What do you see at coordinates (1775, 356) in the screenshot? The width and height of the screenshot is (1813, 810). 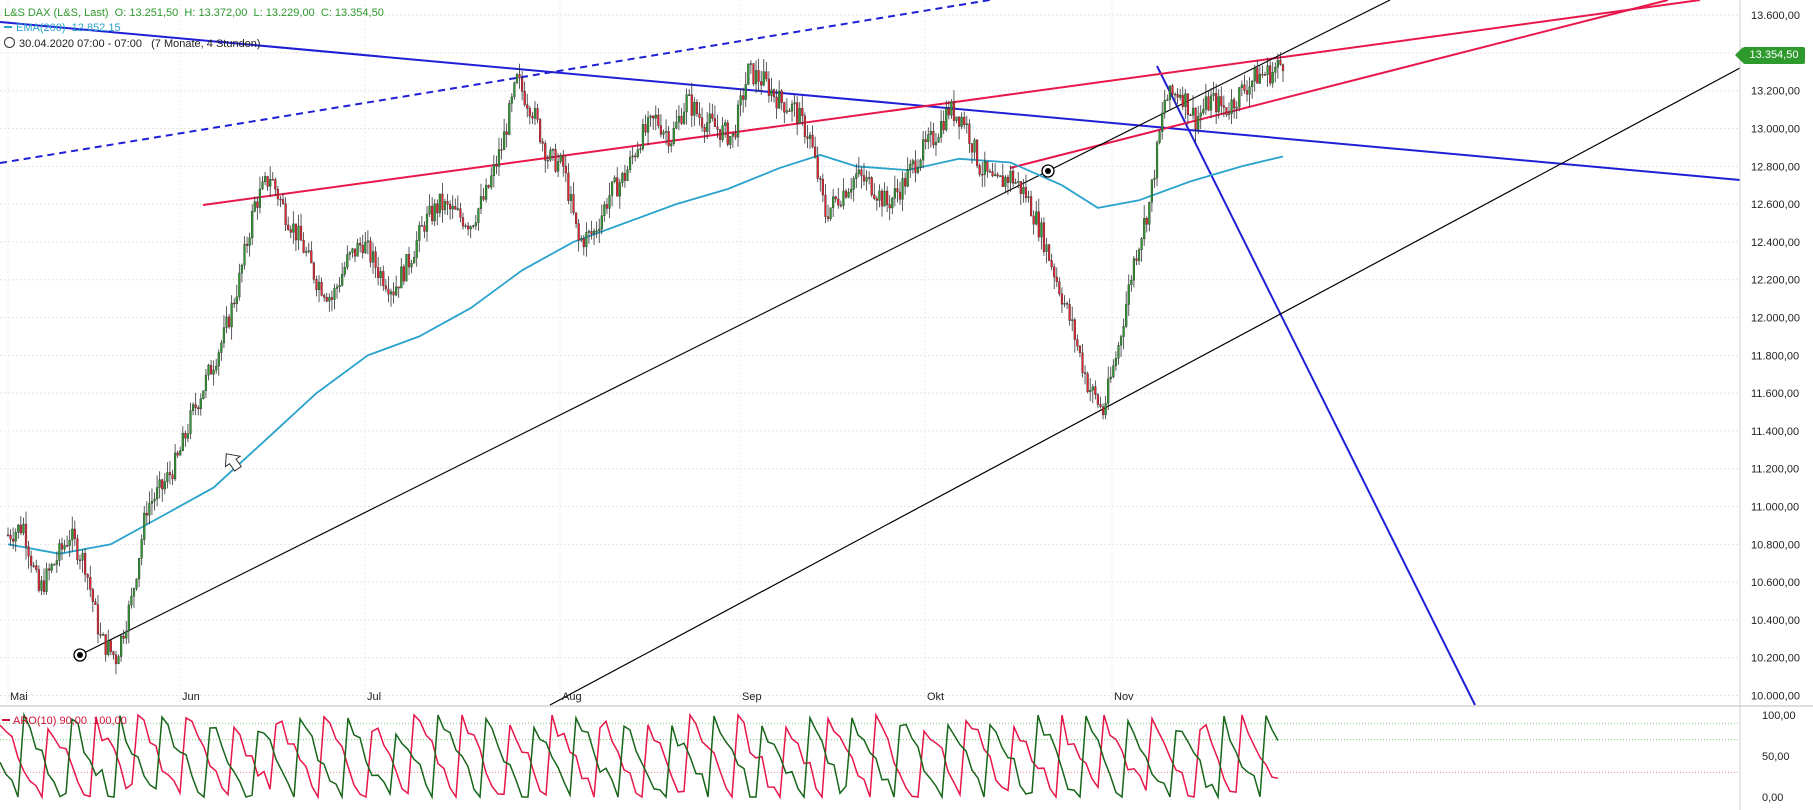 I see `price-tick-label: 11.800,00` at bounding box center [1775, 356].